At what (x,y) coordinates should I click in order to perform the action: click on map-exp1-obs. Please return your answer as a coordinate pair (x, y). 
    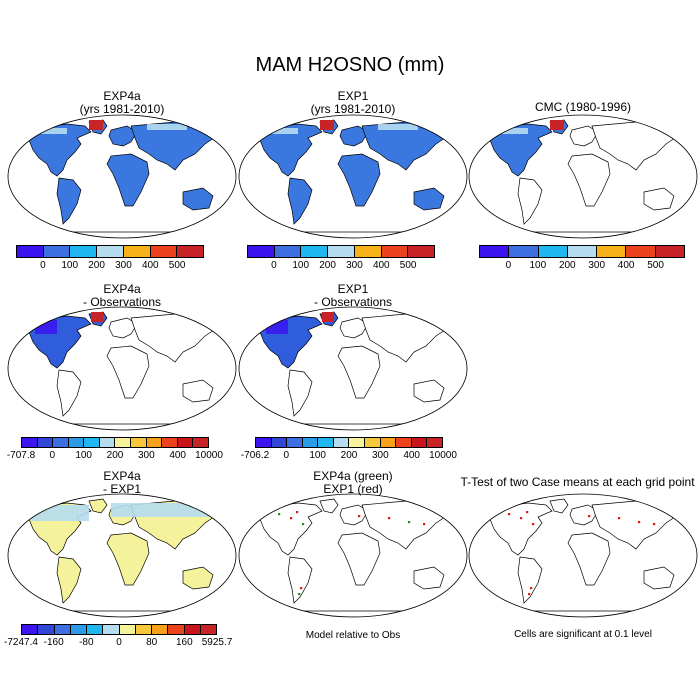
    Looking at the image, I should click on (353, 368).